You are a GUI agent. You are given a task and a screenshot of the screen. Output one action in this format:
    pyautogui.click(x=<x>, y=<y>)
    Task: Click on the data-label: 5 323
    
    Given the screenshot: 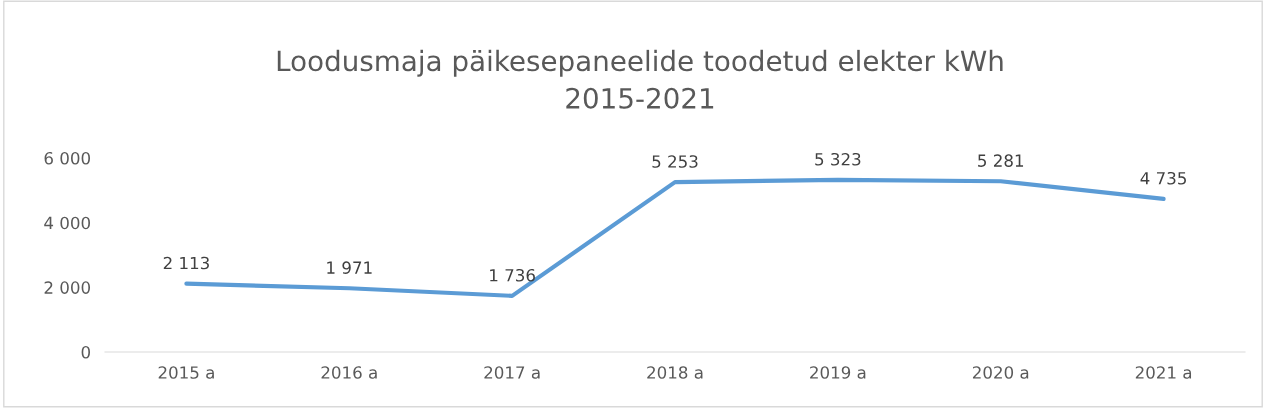 What is the action you would take?
    pyautogui.click(x=838, y=159)
    